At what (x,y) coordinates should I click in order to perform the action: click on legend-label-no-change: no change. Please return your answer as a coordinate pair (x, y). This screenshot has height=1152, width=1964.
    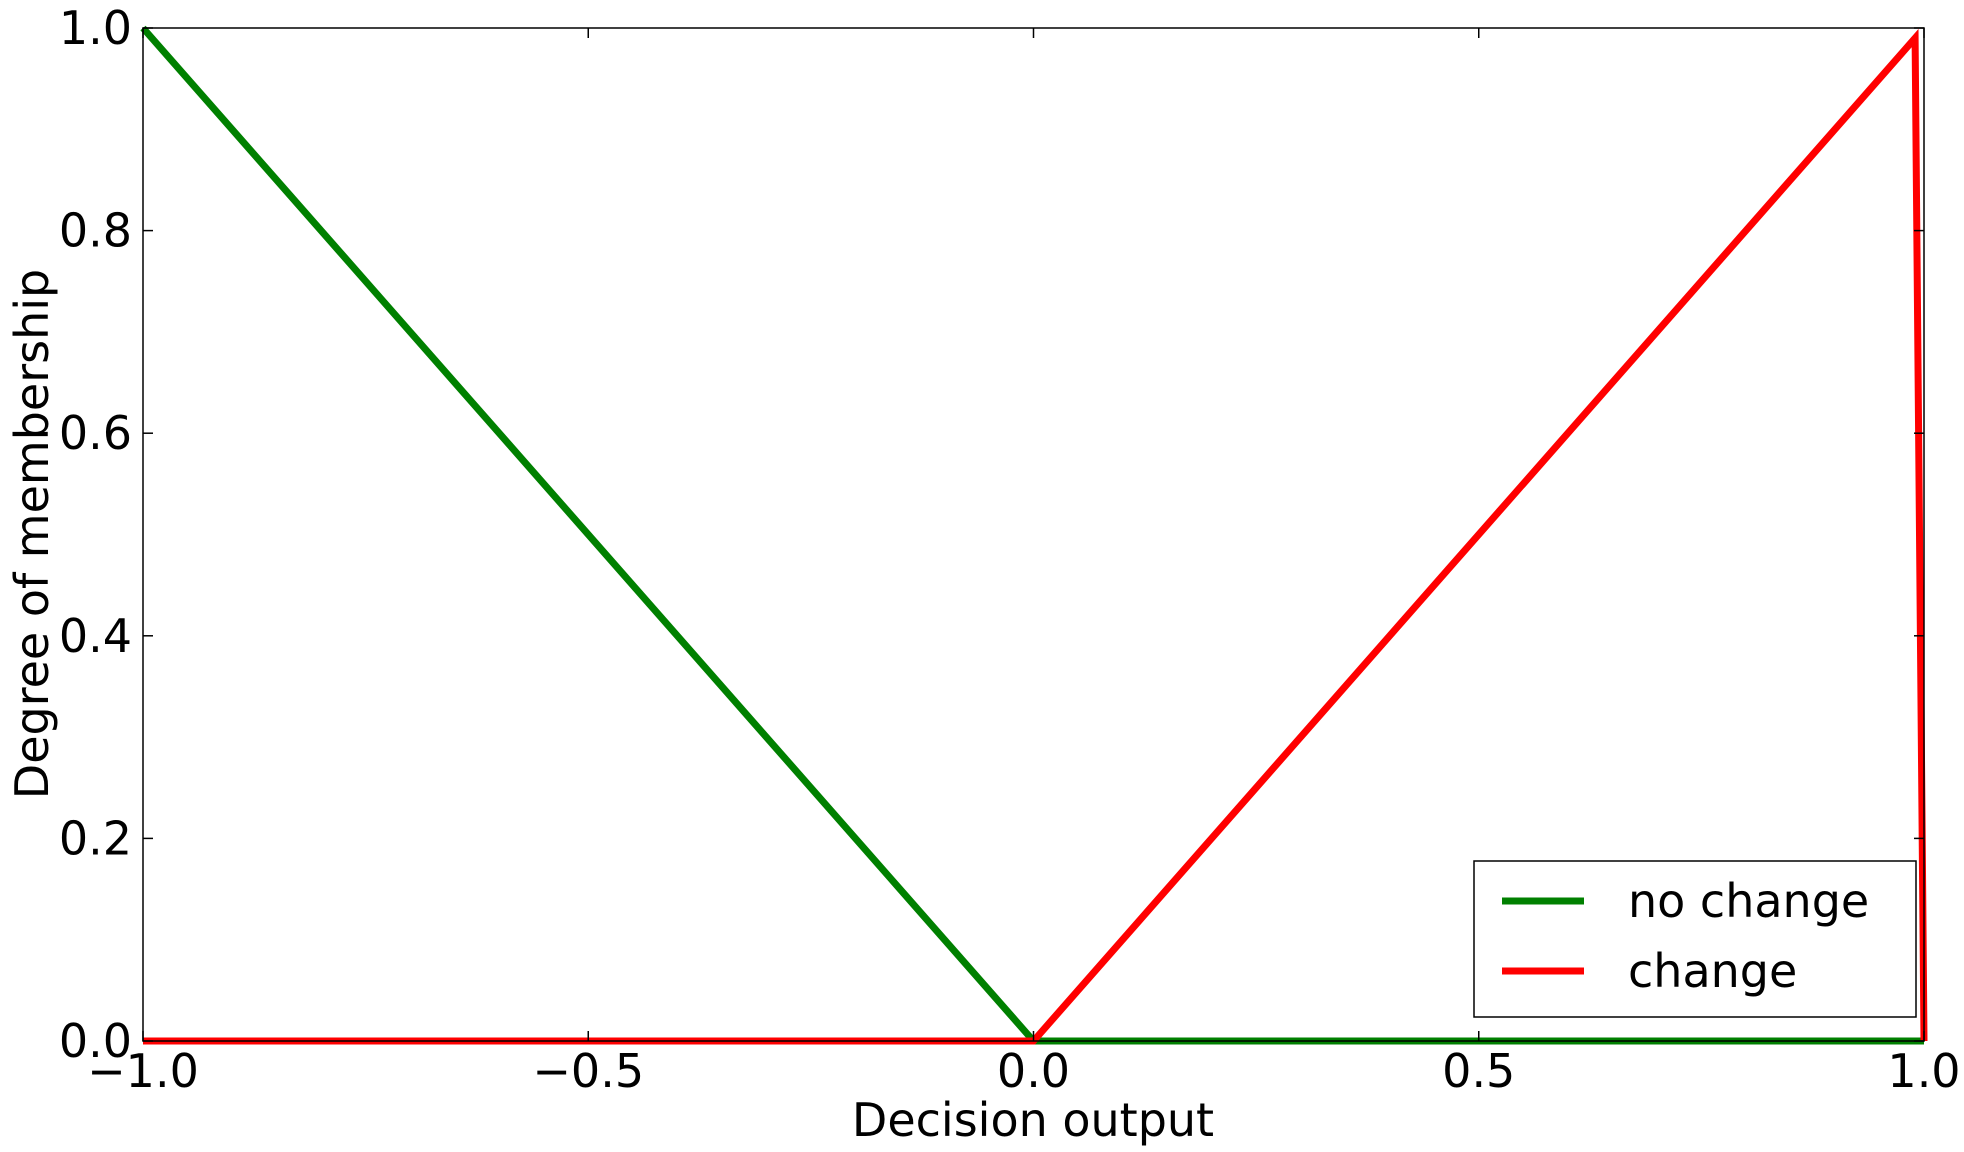
    Looking at the image, I should click on (1748, 901).